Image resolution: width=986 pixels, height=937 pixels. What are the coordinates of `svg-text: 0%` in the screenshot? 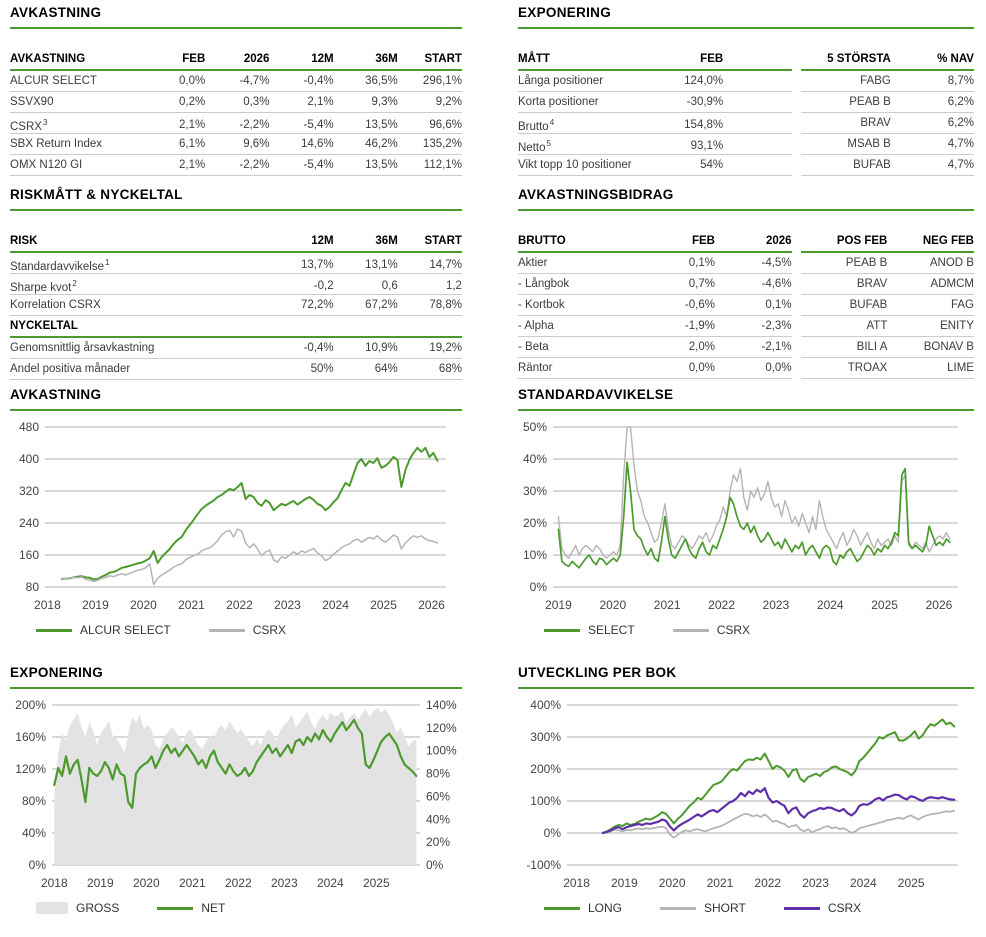 It's located at (553, 833).